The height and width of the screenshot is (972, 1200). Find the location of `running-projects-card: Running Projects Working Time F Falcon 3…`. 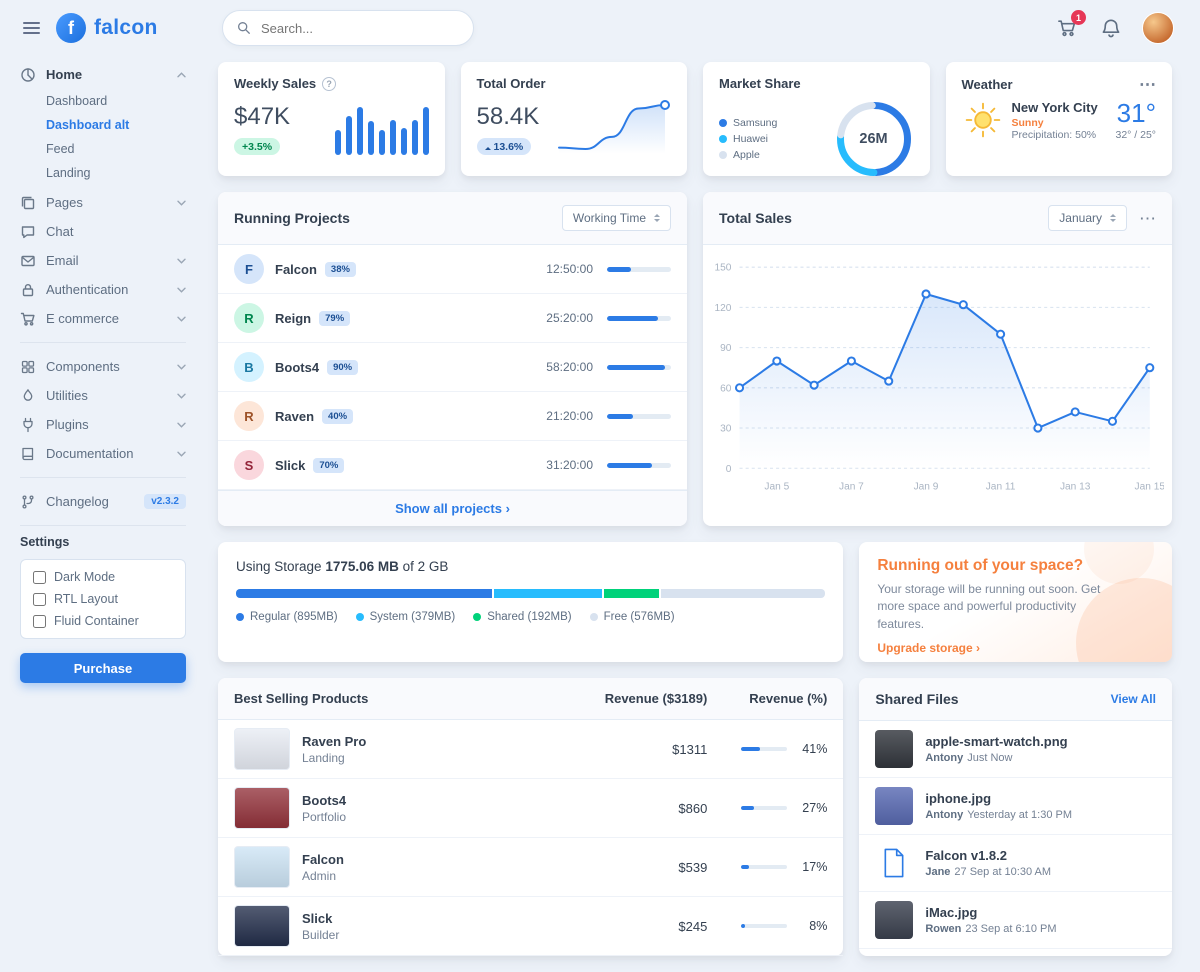

running-projects-card: Running Projects Working Time F Falcon 3… is located at coordinates (452, 359).